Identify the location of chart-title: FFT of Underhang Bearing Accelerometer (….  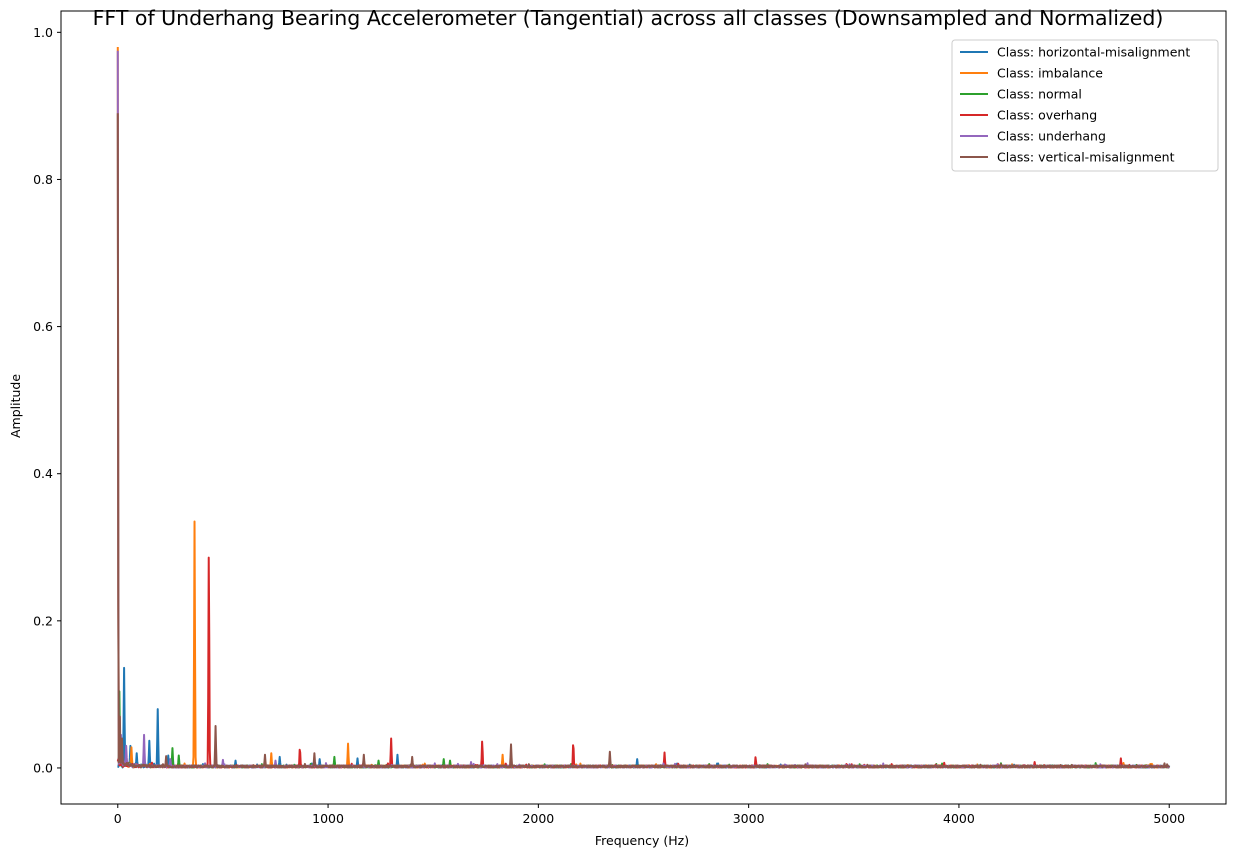
(628, 18).